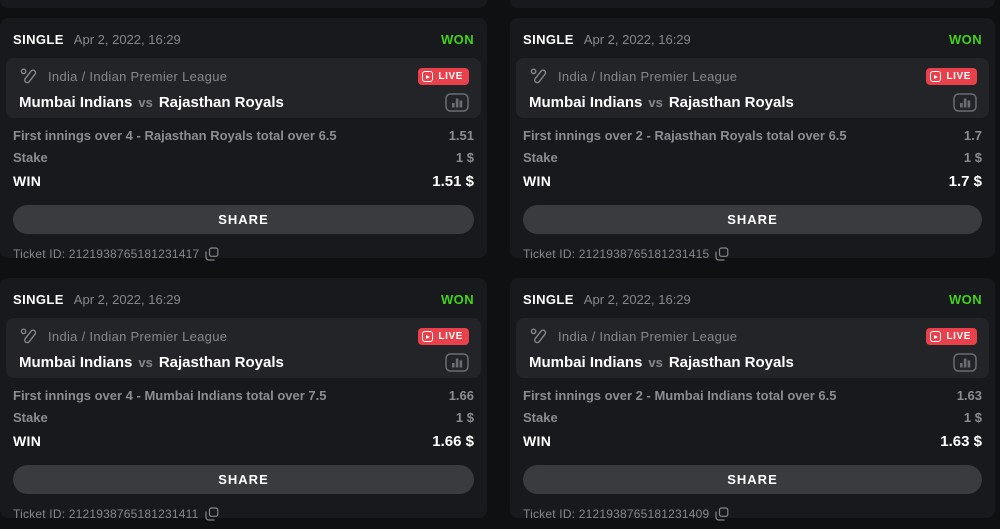 This screenshot has width=1000, height=529. I want to click on ticket-row: Ticket ID: 2121938765181231411, so click(243, 514).